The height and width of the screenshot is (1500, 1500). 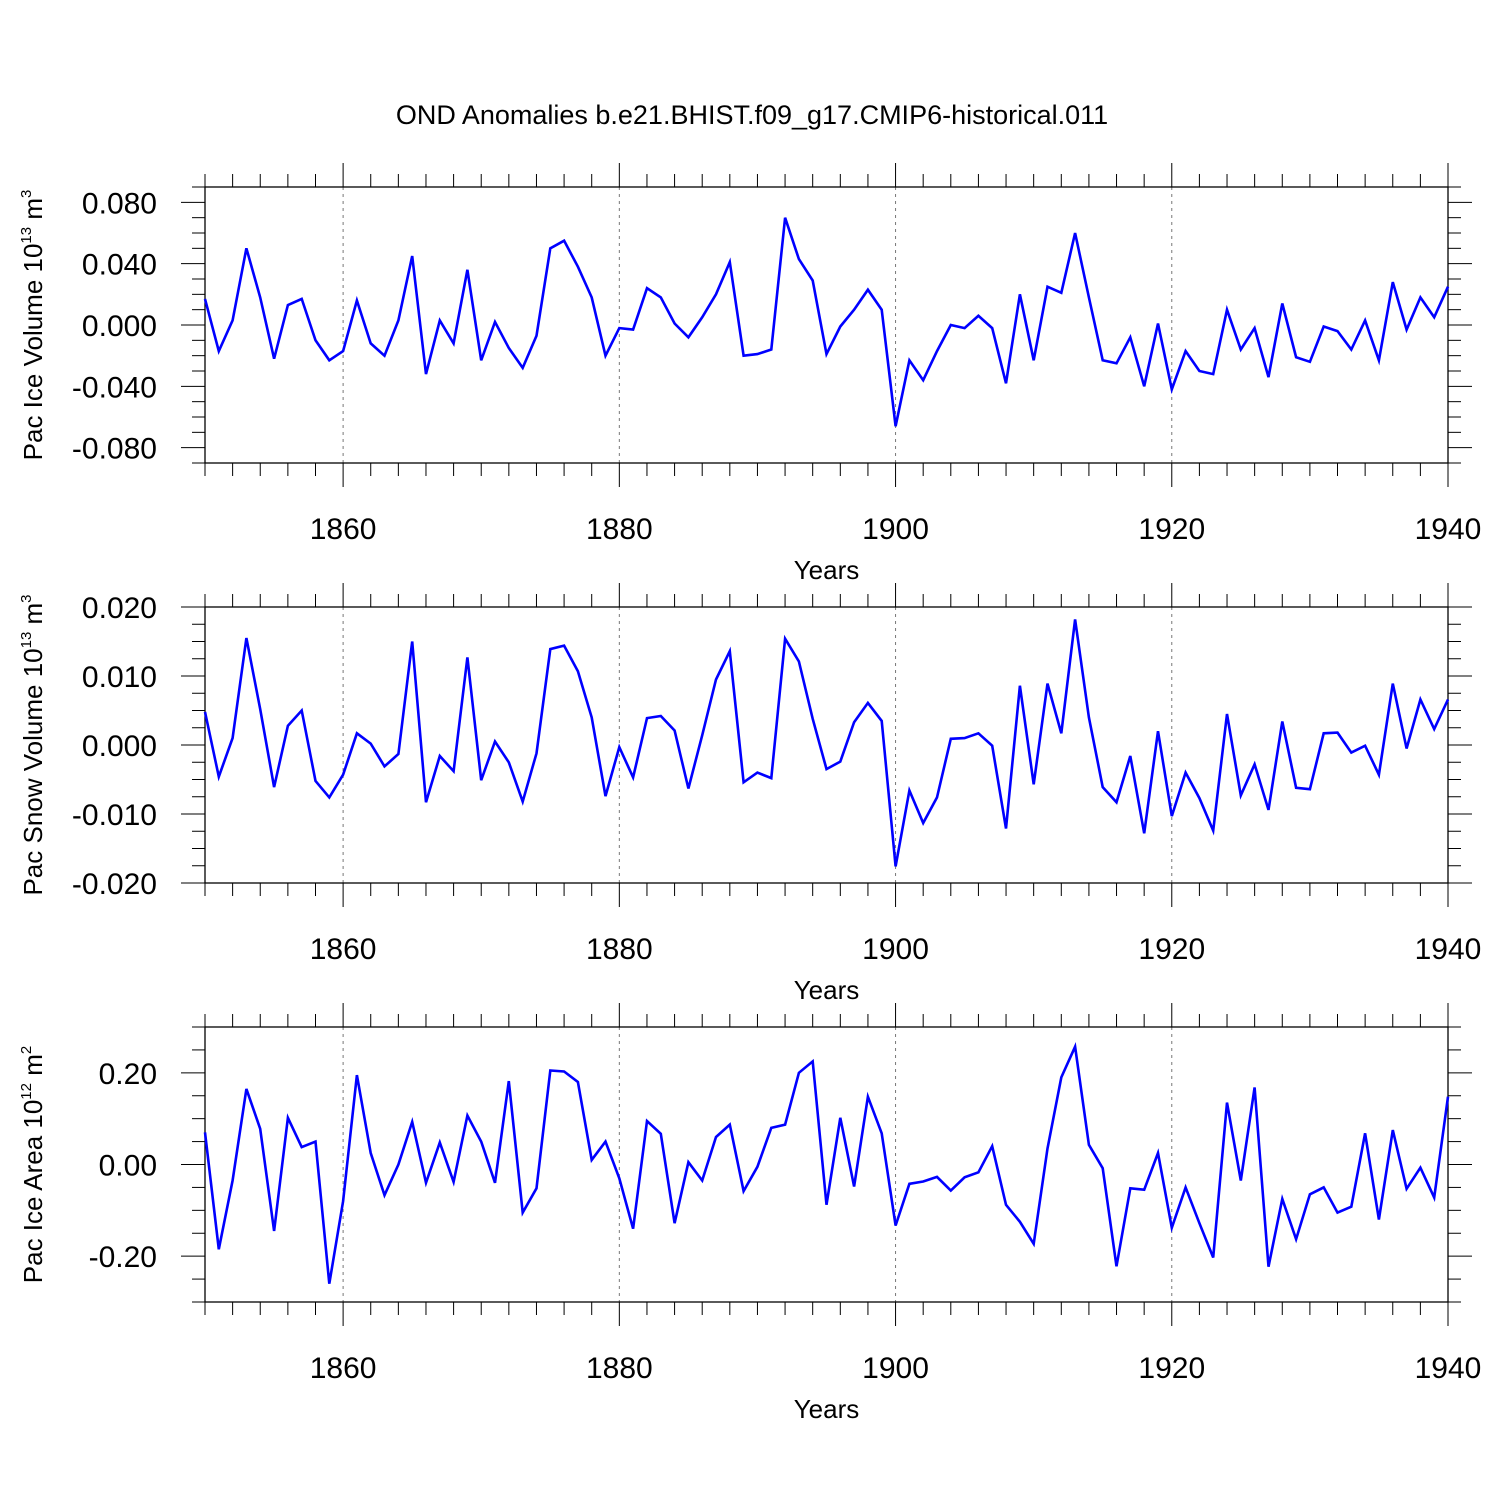 What do you see at coordinates (119, 677) in the screenshot?
I see `y-tick-label: 0.010` at bounding box center [119, 677].